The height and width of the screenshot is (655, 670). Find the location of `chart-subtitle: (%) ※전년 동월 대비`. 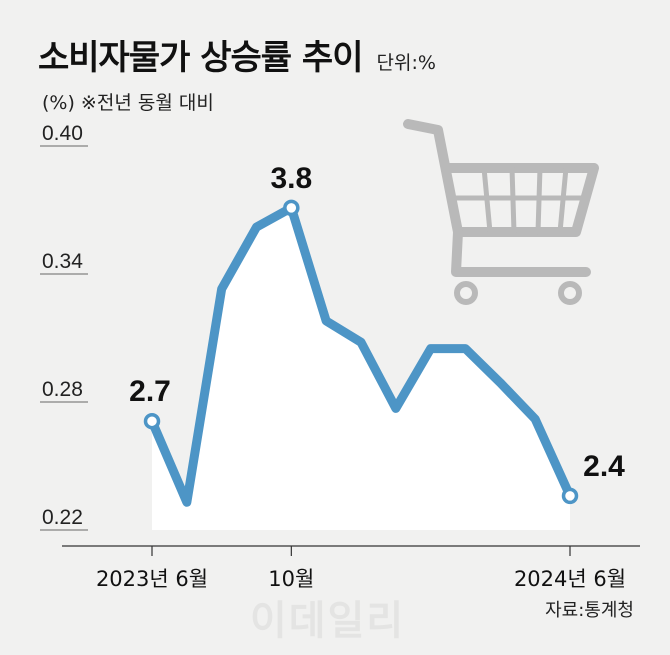

chart-subtitle: (%) ※전년 동월 대비 is located at coordinates (128, 103).